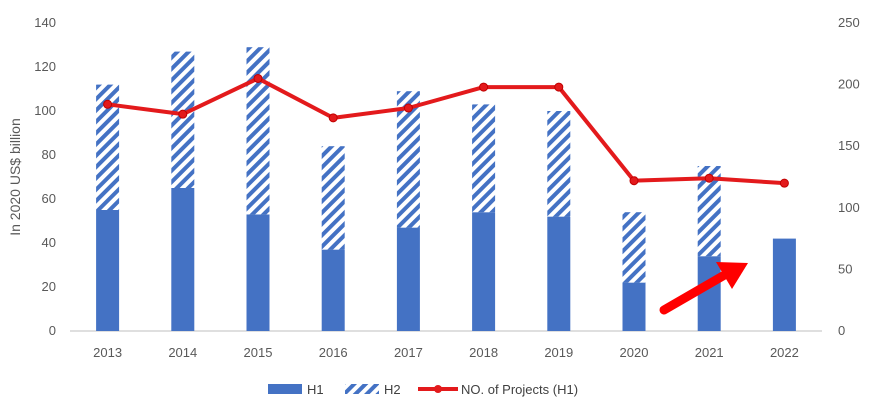 The image size is (870, 409). I want to click on y-left-tick-label: 140, so click(45, 22).